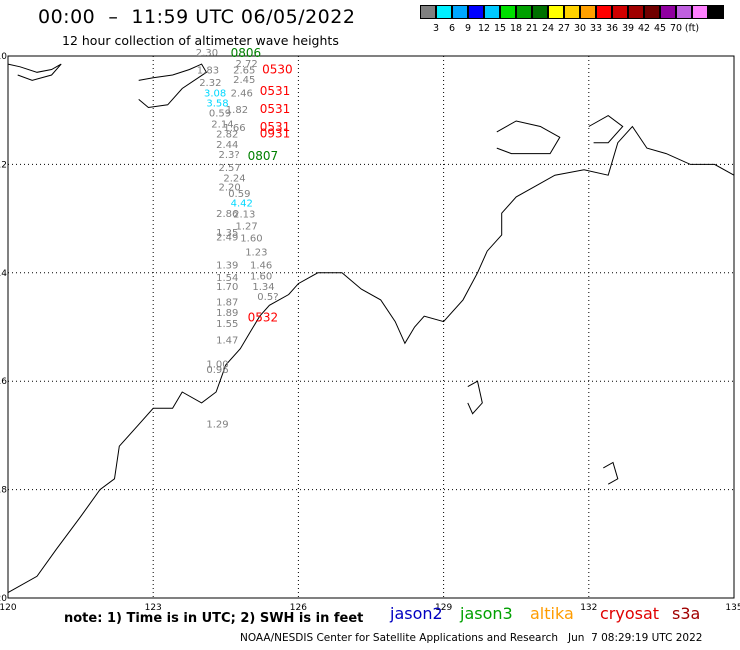 The image size is (740, 650). What do you see at coordinates (275, 133) in the screenshot?
I see `observation-time-label: 0931` at bounding box center [275, 133].